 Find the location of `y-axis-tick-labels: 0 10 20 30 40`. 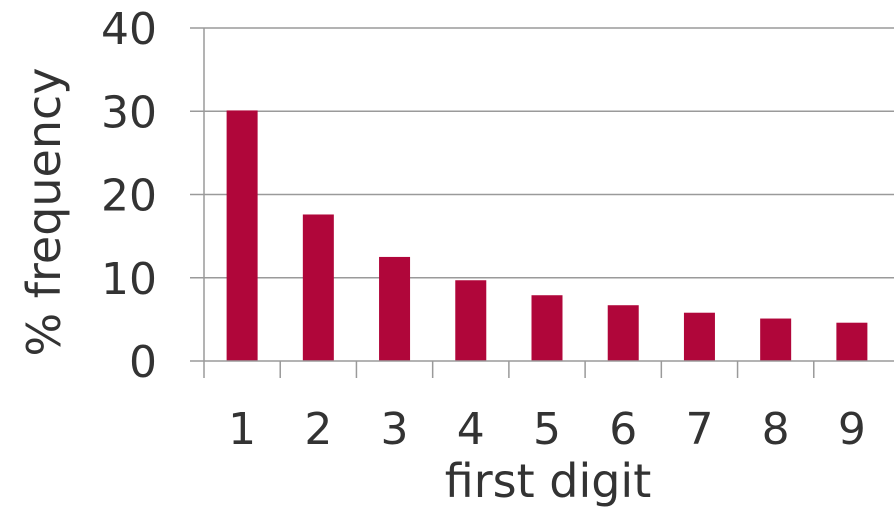

y-axis-tick-labels: 0 10 20 30 40 is located at coordinates (129, 196).